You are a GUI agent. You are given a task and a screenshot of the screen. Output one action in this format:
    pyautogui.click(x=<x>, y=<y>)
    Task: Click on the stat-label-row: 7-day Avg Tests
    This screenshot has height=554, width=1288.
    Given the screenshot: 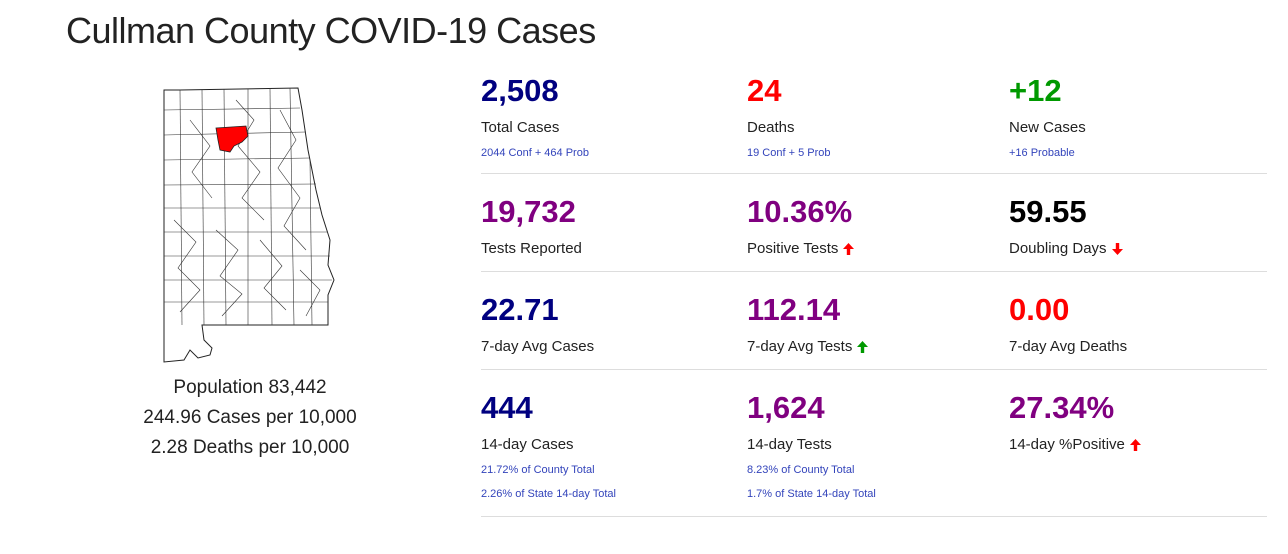 What is the action you would take?
    pyautogui.click(x=878, y=347)
    